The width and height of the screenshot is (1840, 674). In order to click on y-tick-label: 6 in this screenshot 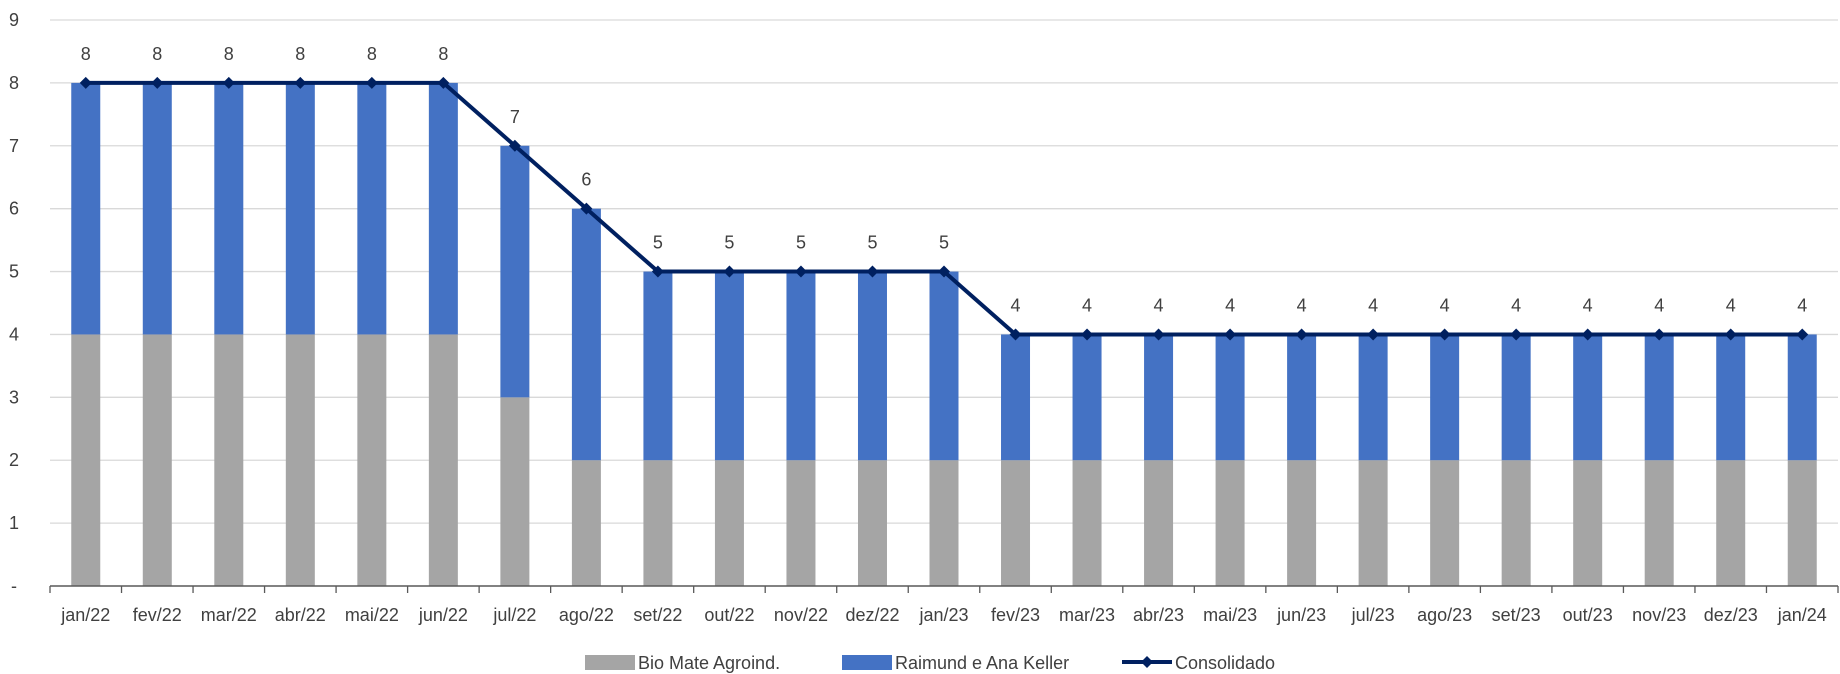, I will do `click(14, 209)`.